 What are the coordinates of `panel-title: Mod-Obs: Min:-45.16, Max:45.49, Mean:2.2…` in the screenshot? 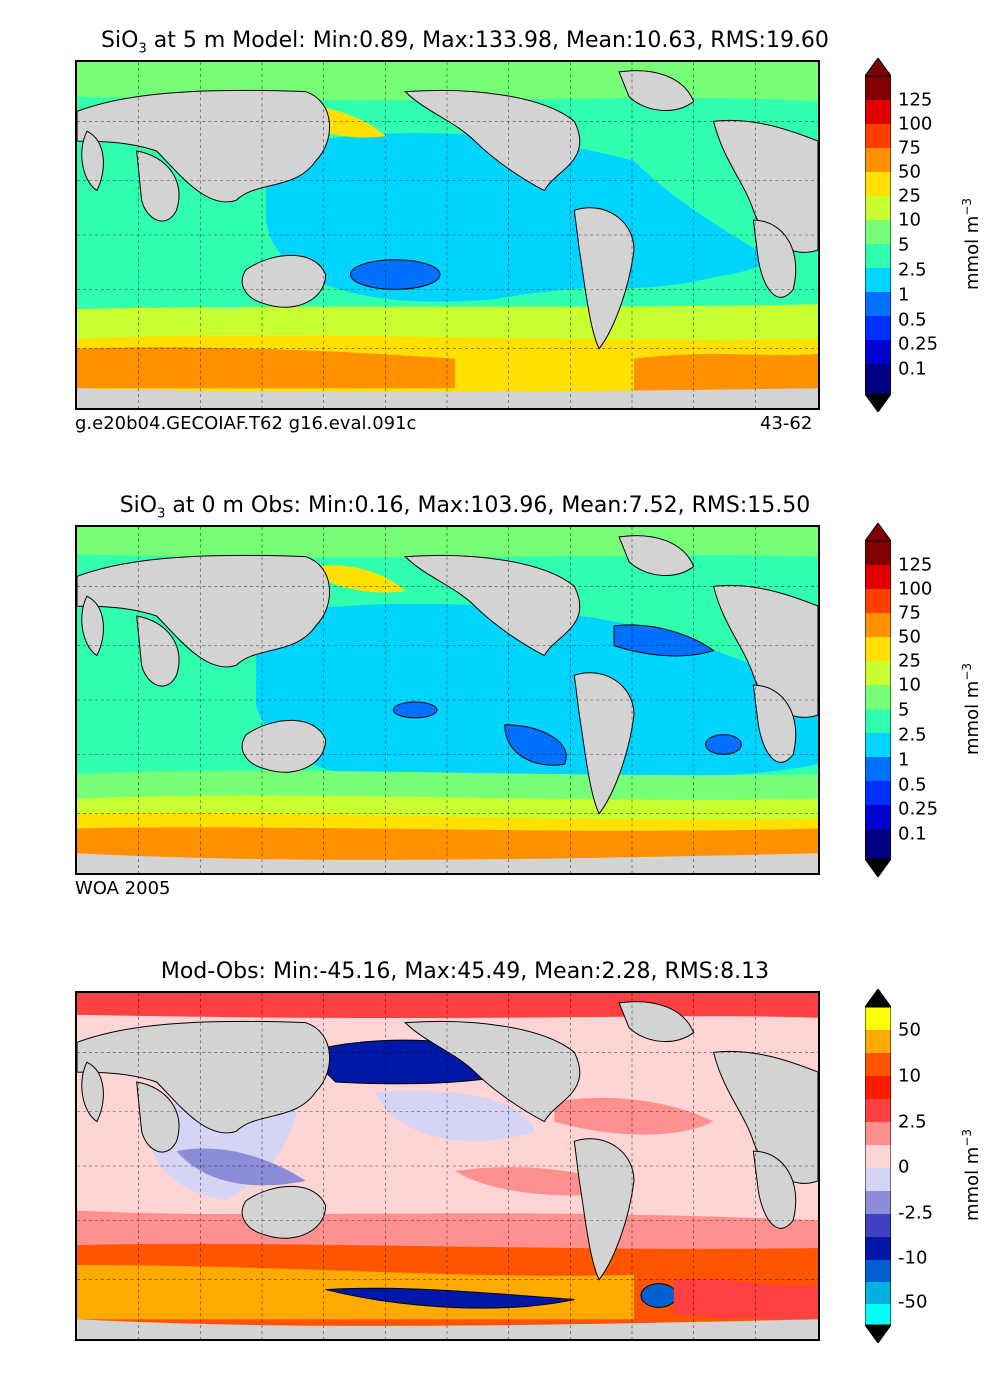 It's located at (465, 971).